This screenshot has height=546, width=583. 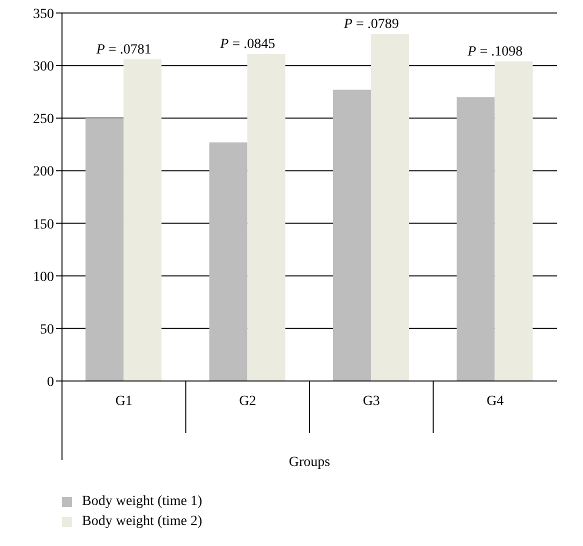 I want to click on x-tick-label: G2, so click(x=247, y=401).